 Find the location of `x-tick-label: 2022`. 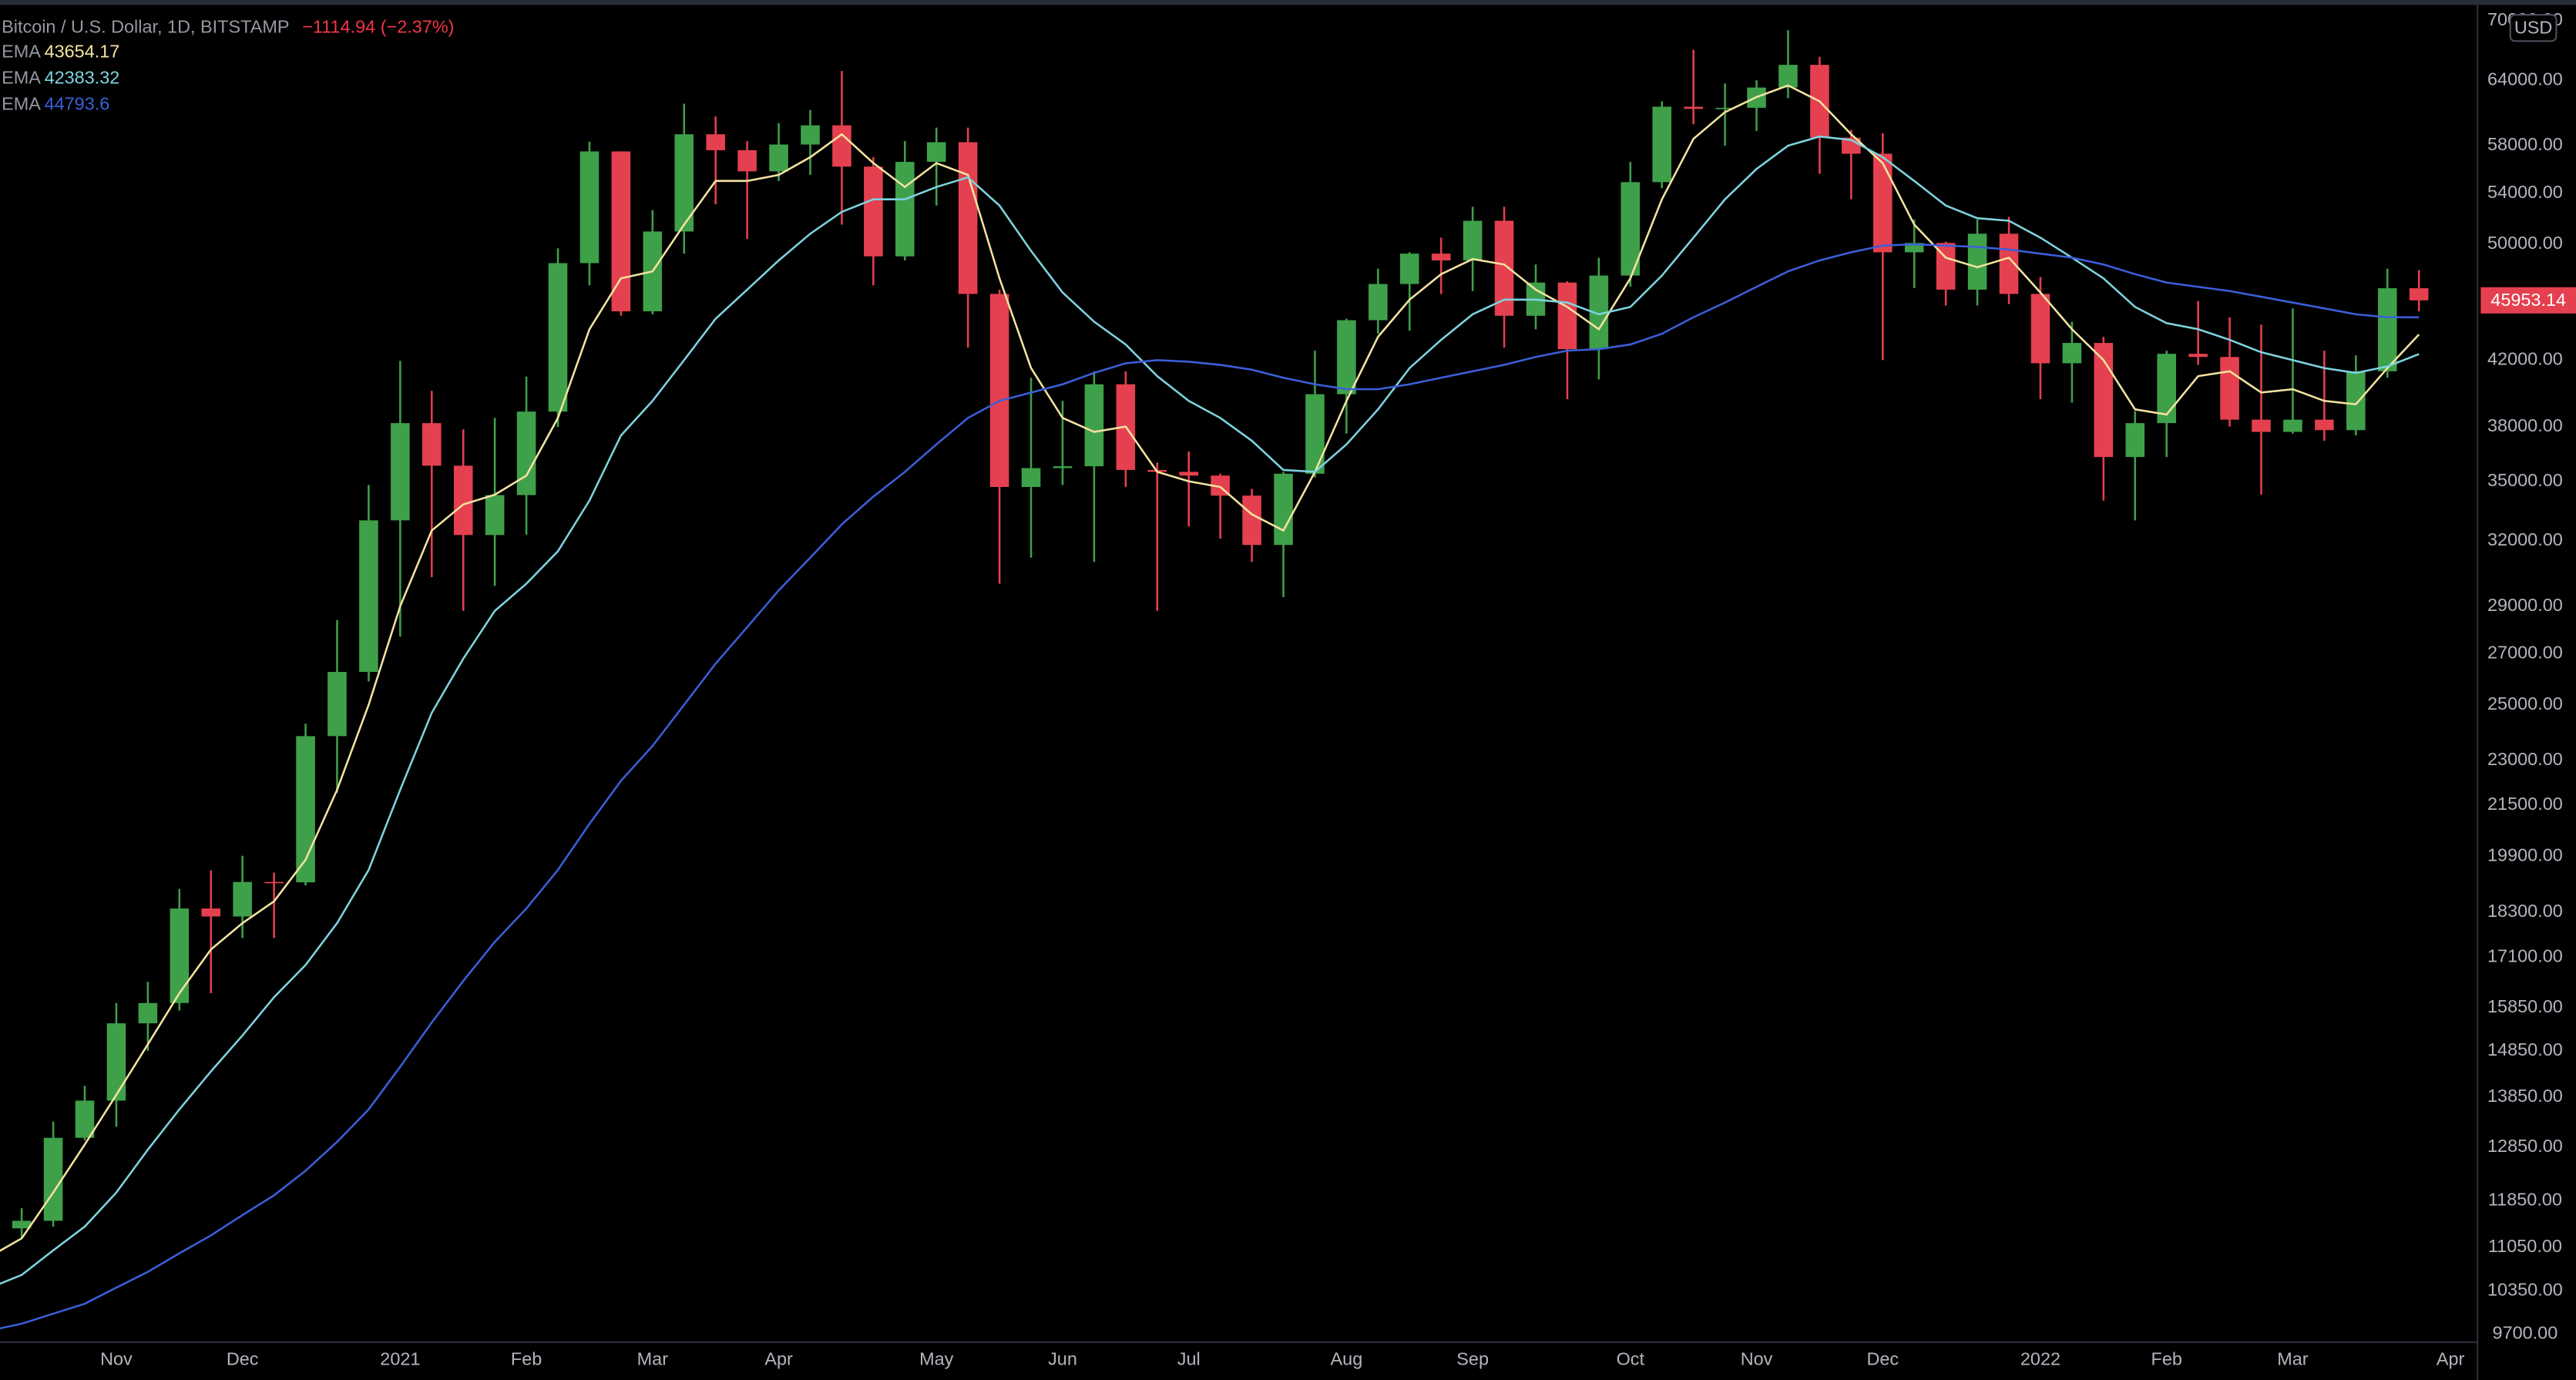

x-tick-label: 2022 is located at coordinates (2040, 1359).